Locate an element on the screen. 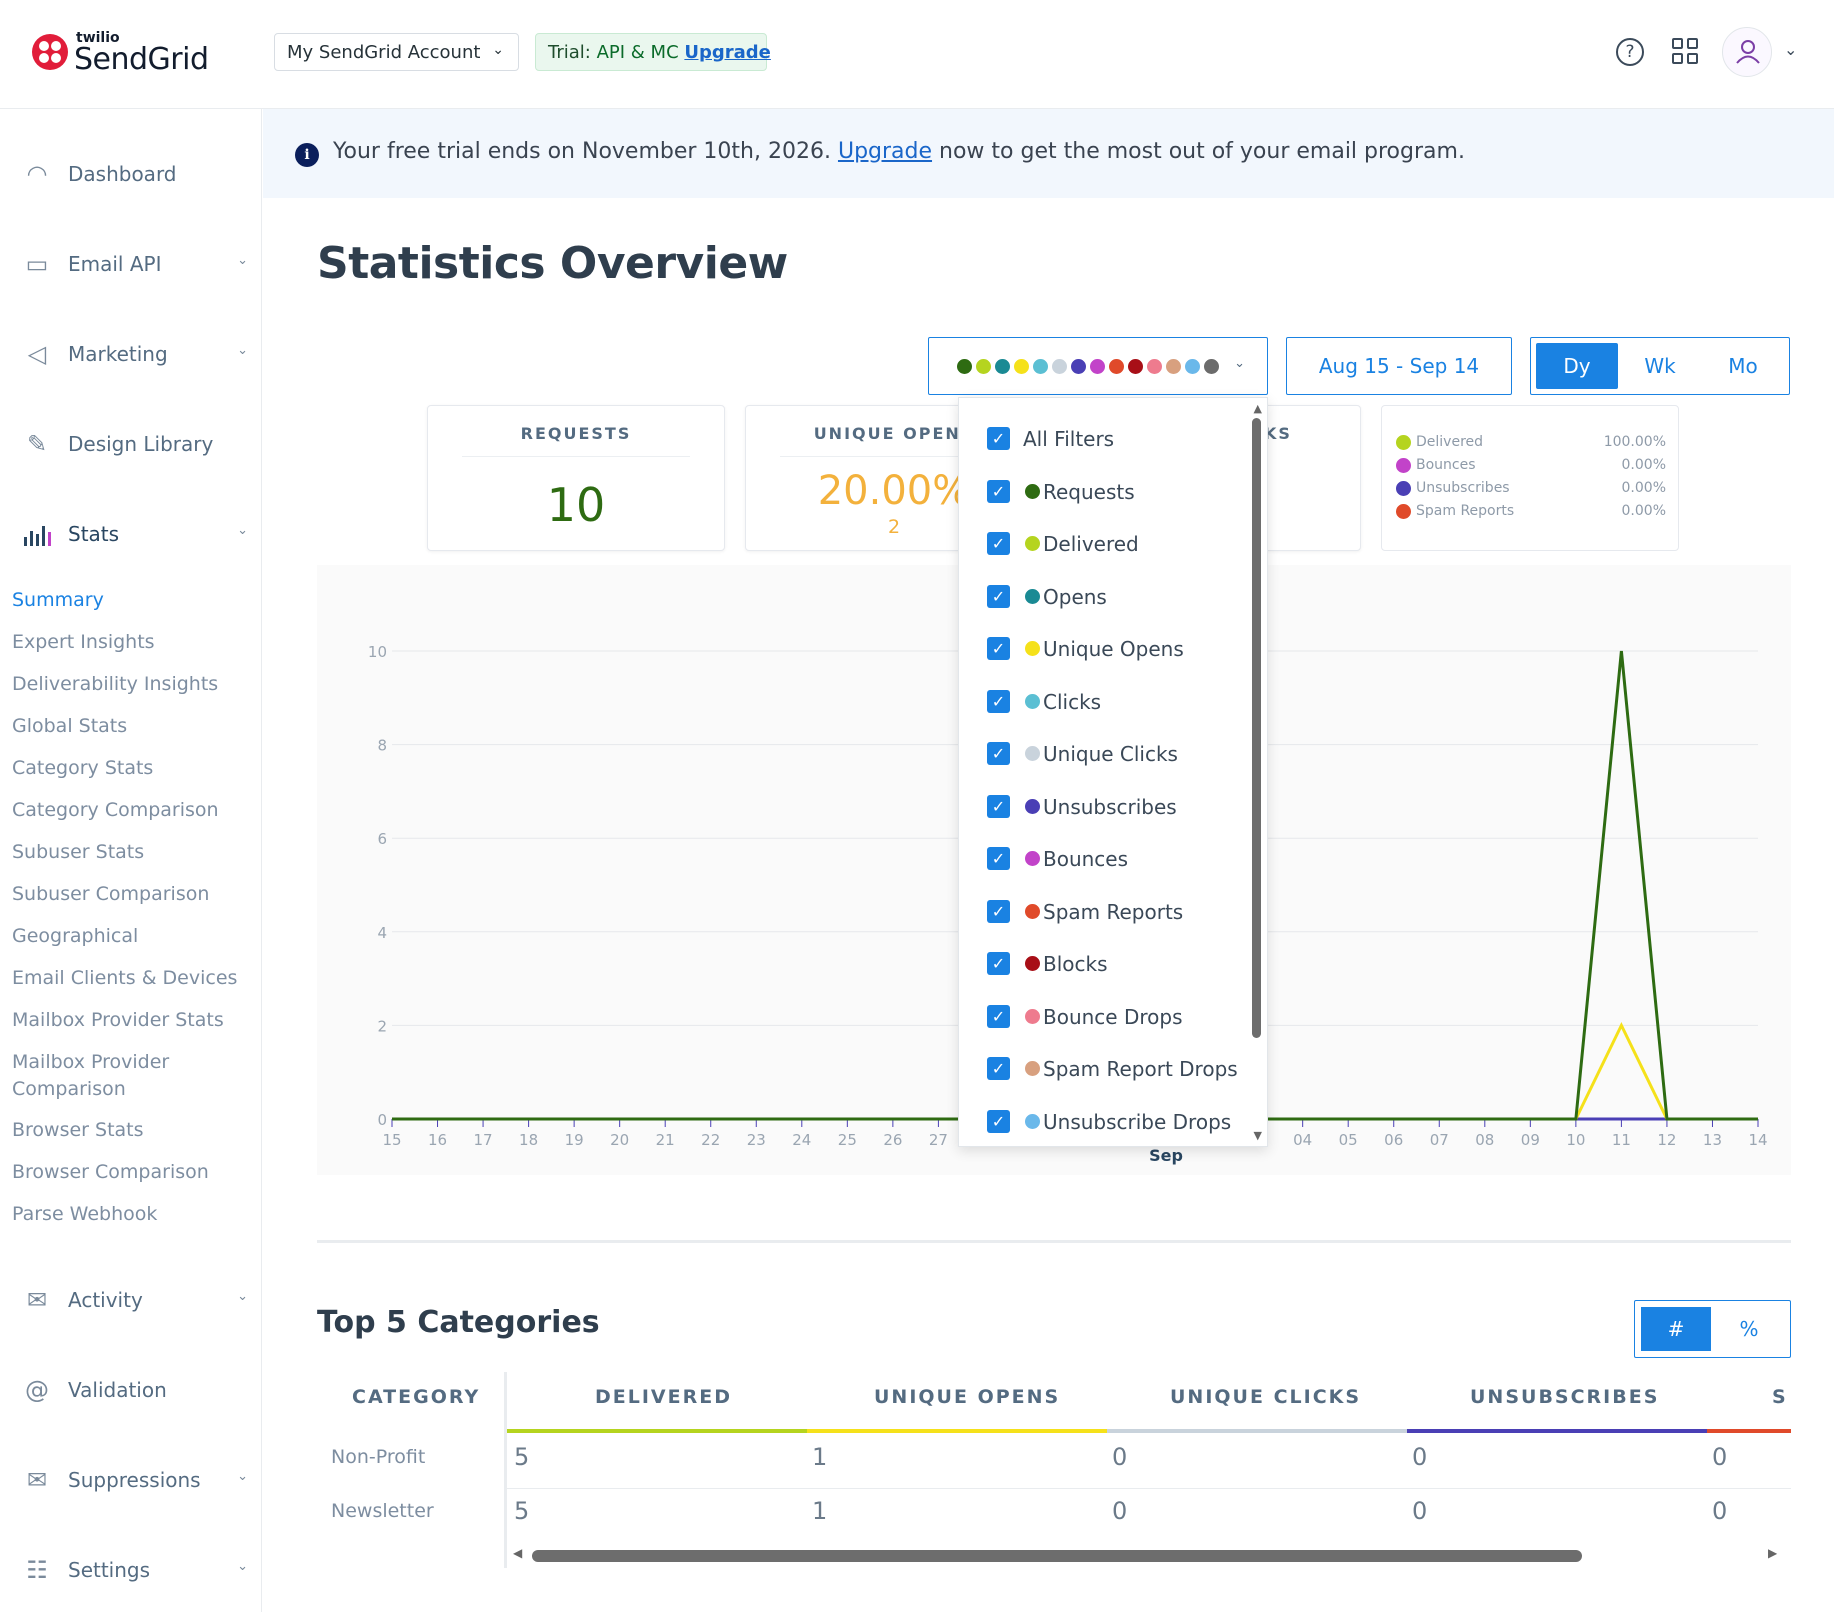 The image size is (1834, 1612). toggle-percent-button: % is located at coordinates (1749, 1329).